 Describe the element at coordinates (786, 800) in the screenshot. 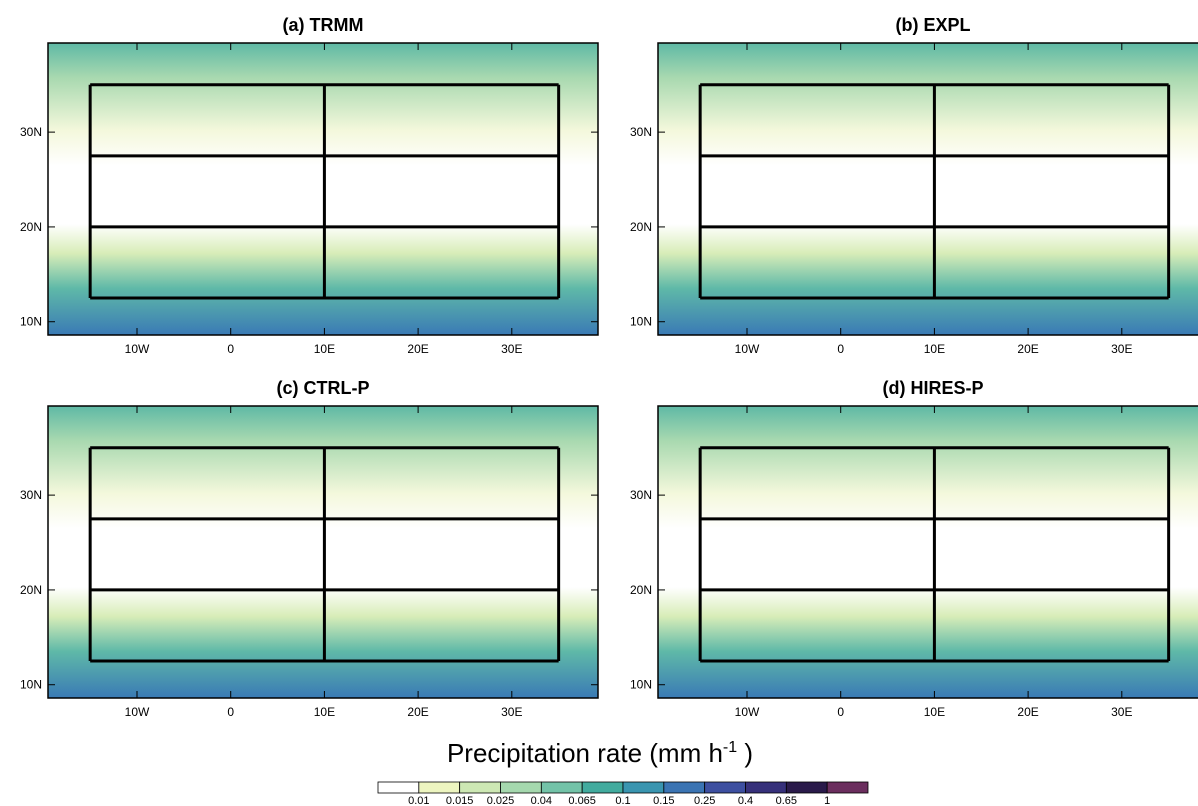

I see `colorbar-label: 0.65` at that location.